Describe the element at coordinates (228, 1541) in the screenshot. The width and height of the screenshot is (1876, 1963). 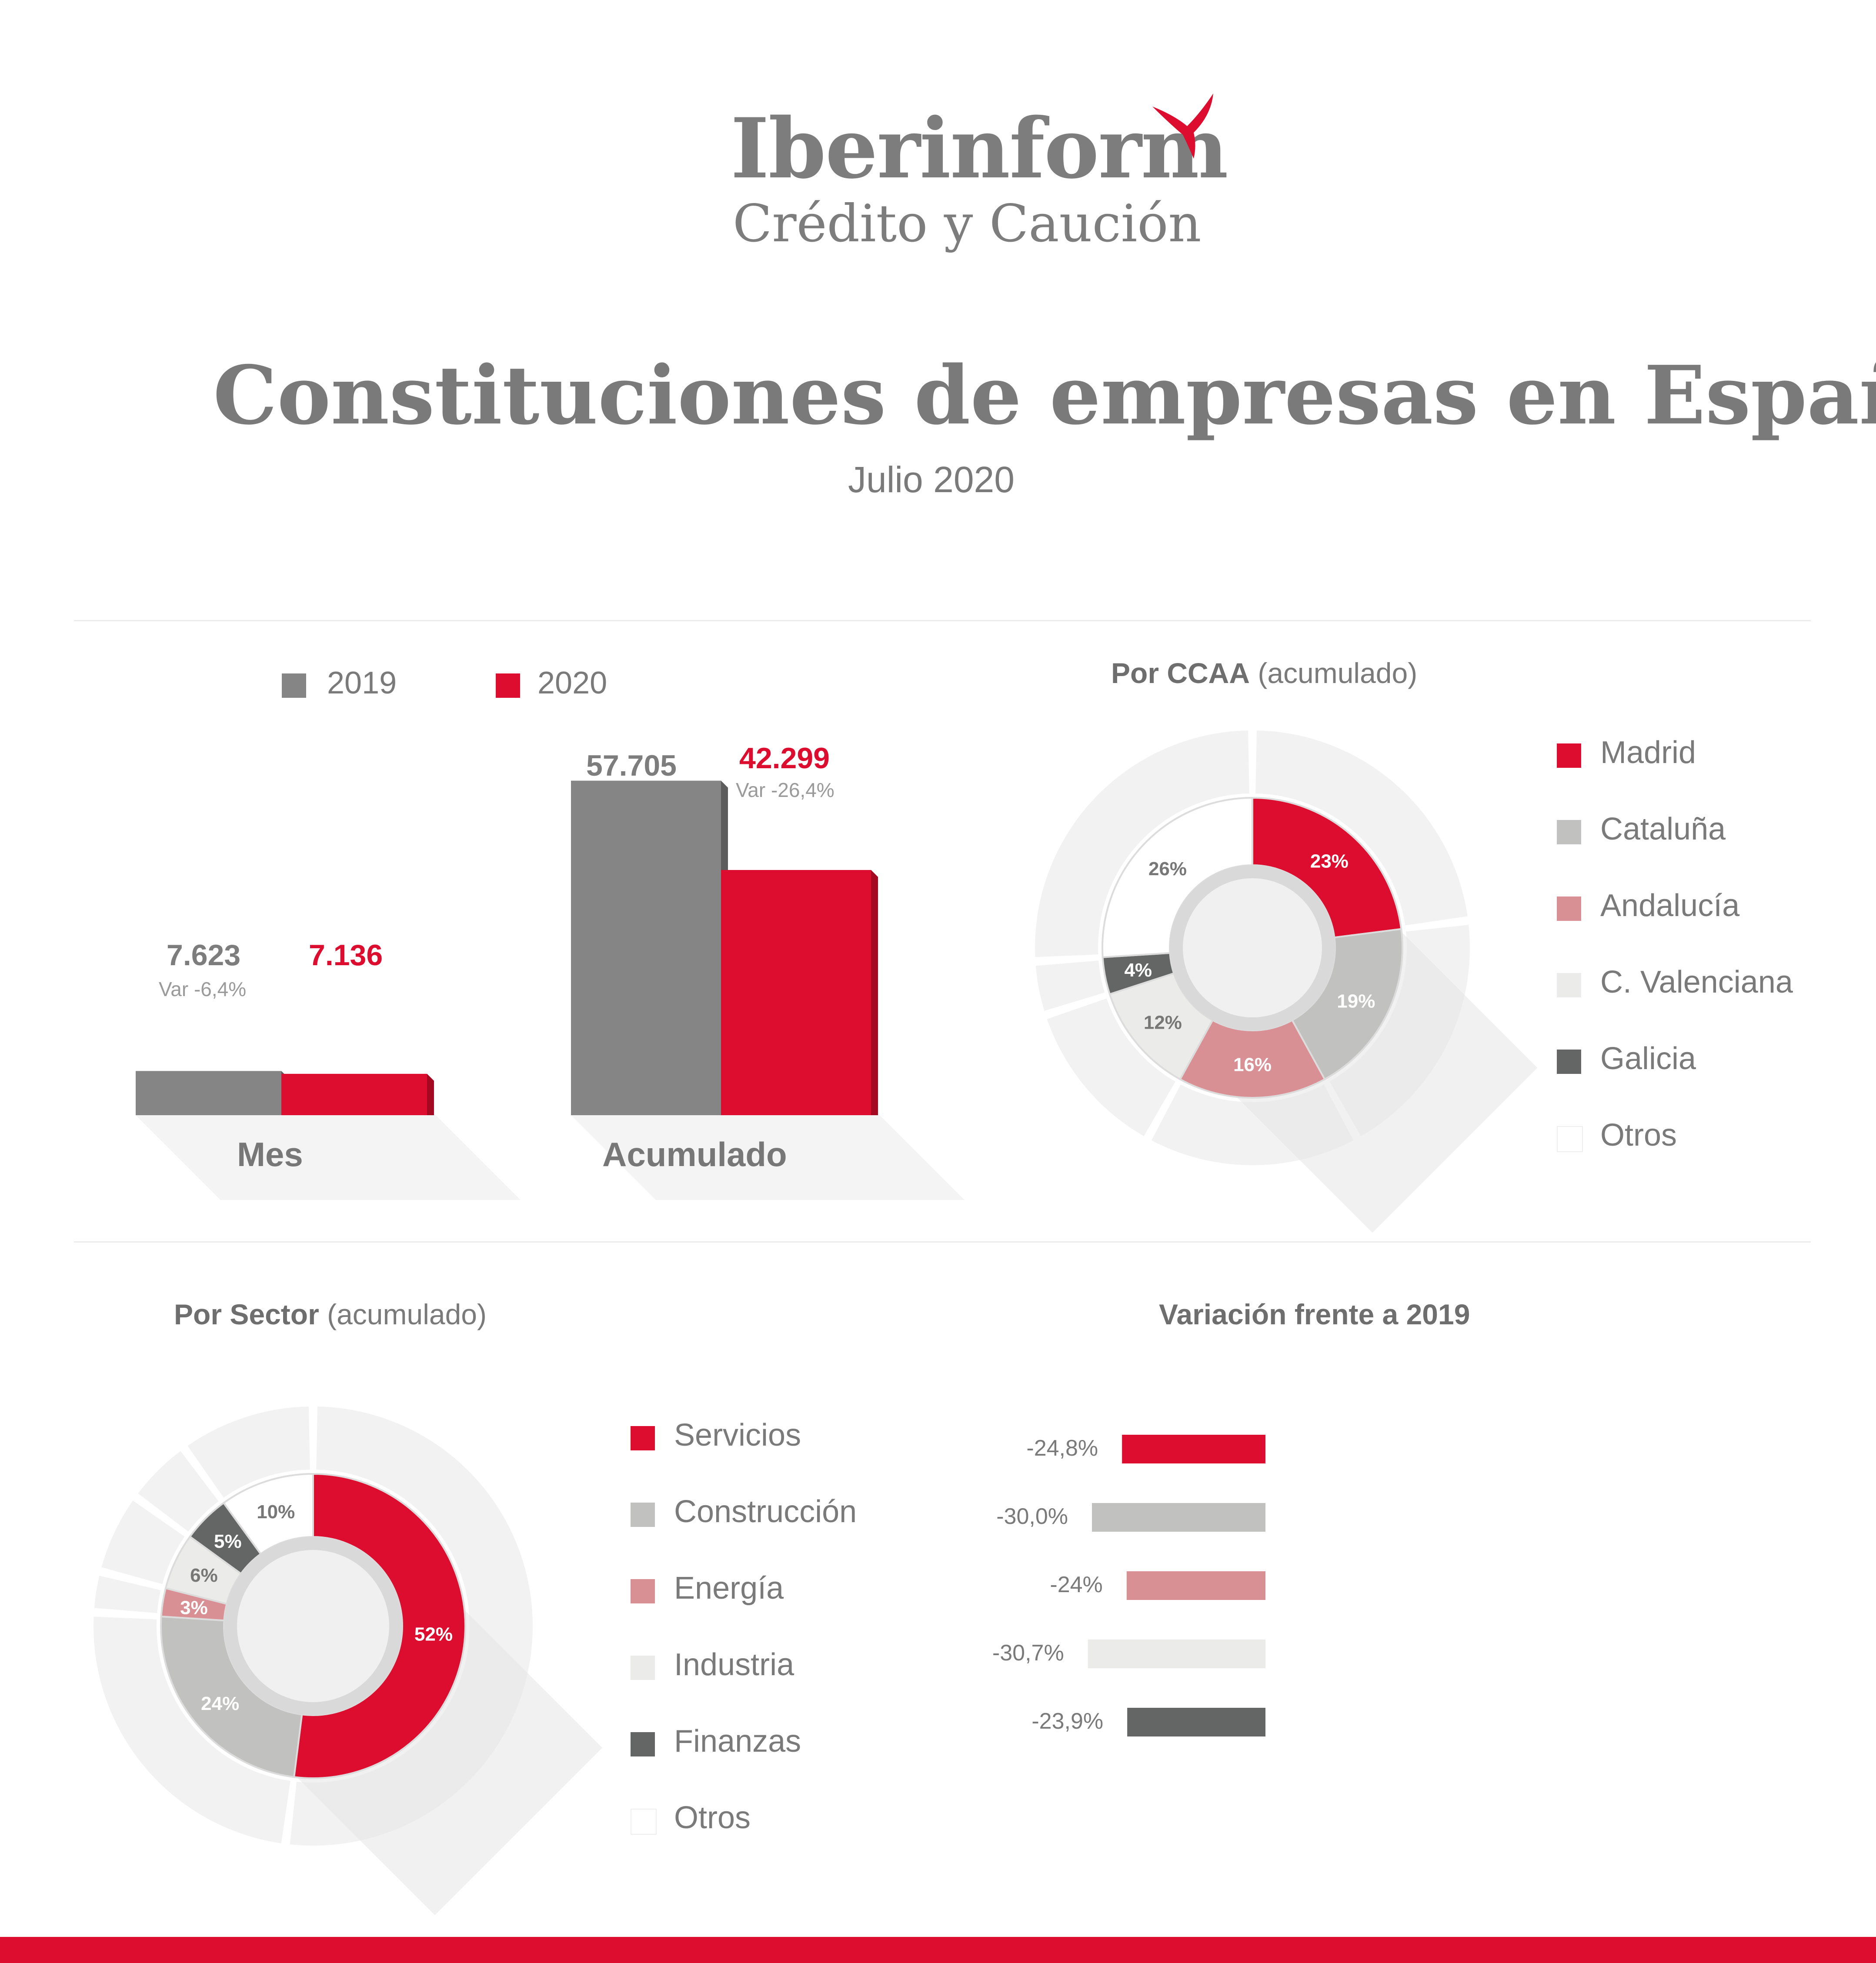
I see `slice-label-4: 5%` at that location.